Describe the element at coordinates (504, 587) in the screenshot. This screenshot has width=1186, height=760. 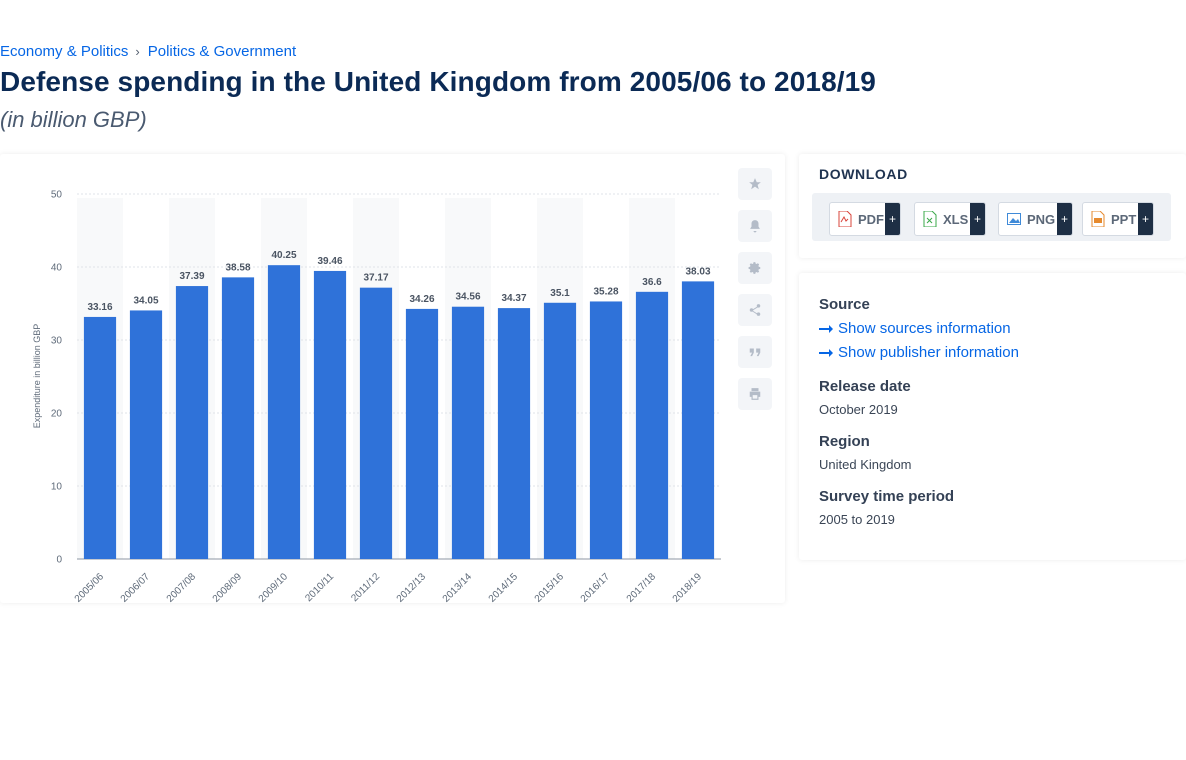
I see `x-tick-label: 2014/15` at that location.